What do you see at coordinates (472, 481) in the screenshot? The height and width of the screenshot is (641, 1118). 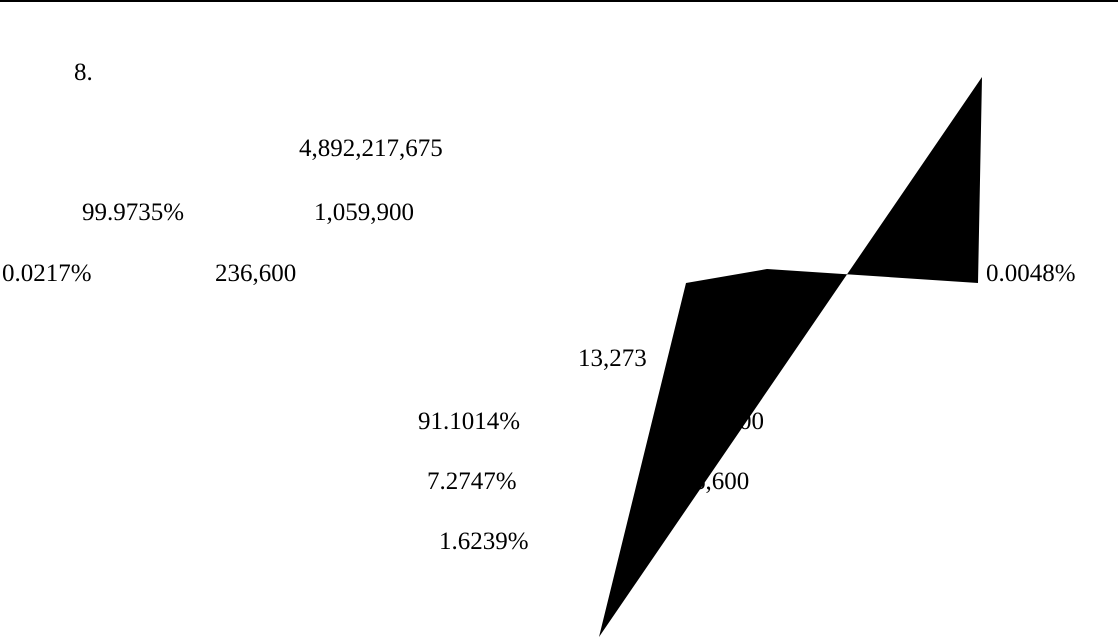 I see `lower-row2-percent: 7.2747%` at bounding box center [472, 481].